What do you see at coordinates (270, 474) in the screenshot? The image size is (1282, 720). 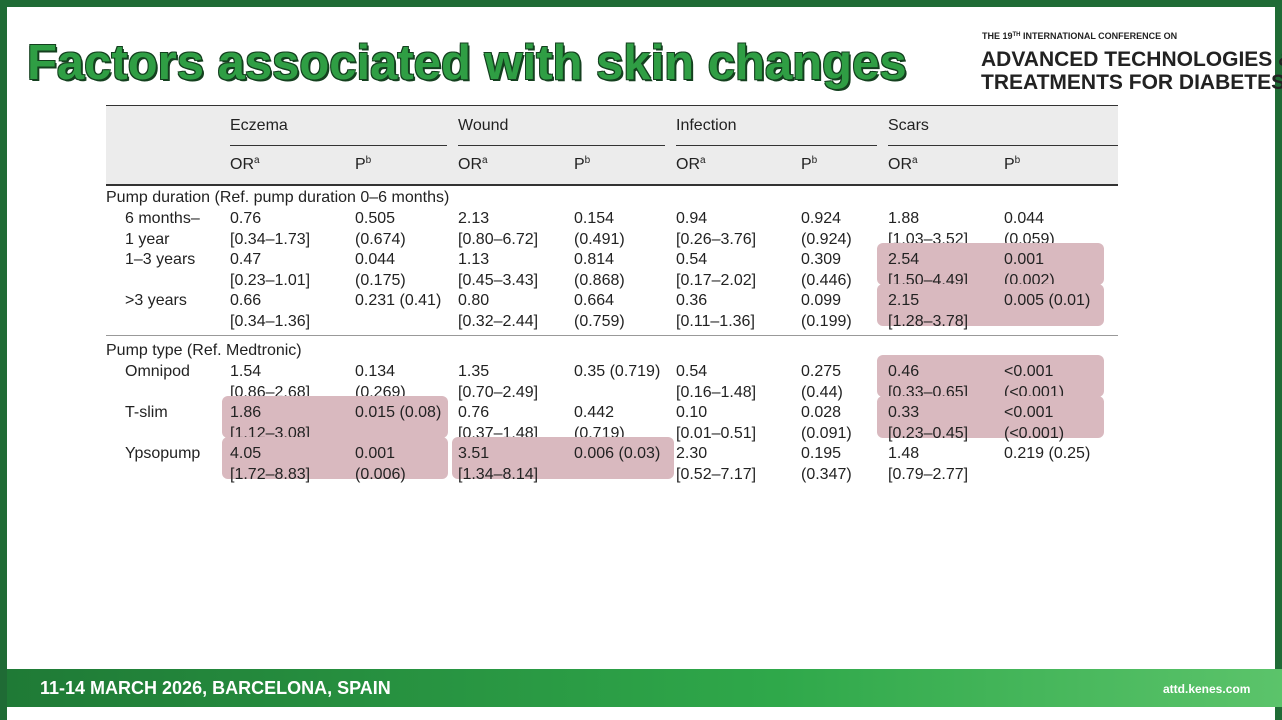 I see `cell: [1.72–8.83]` at bounding box center [270, 474].